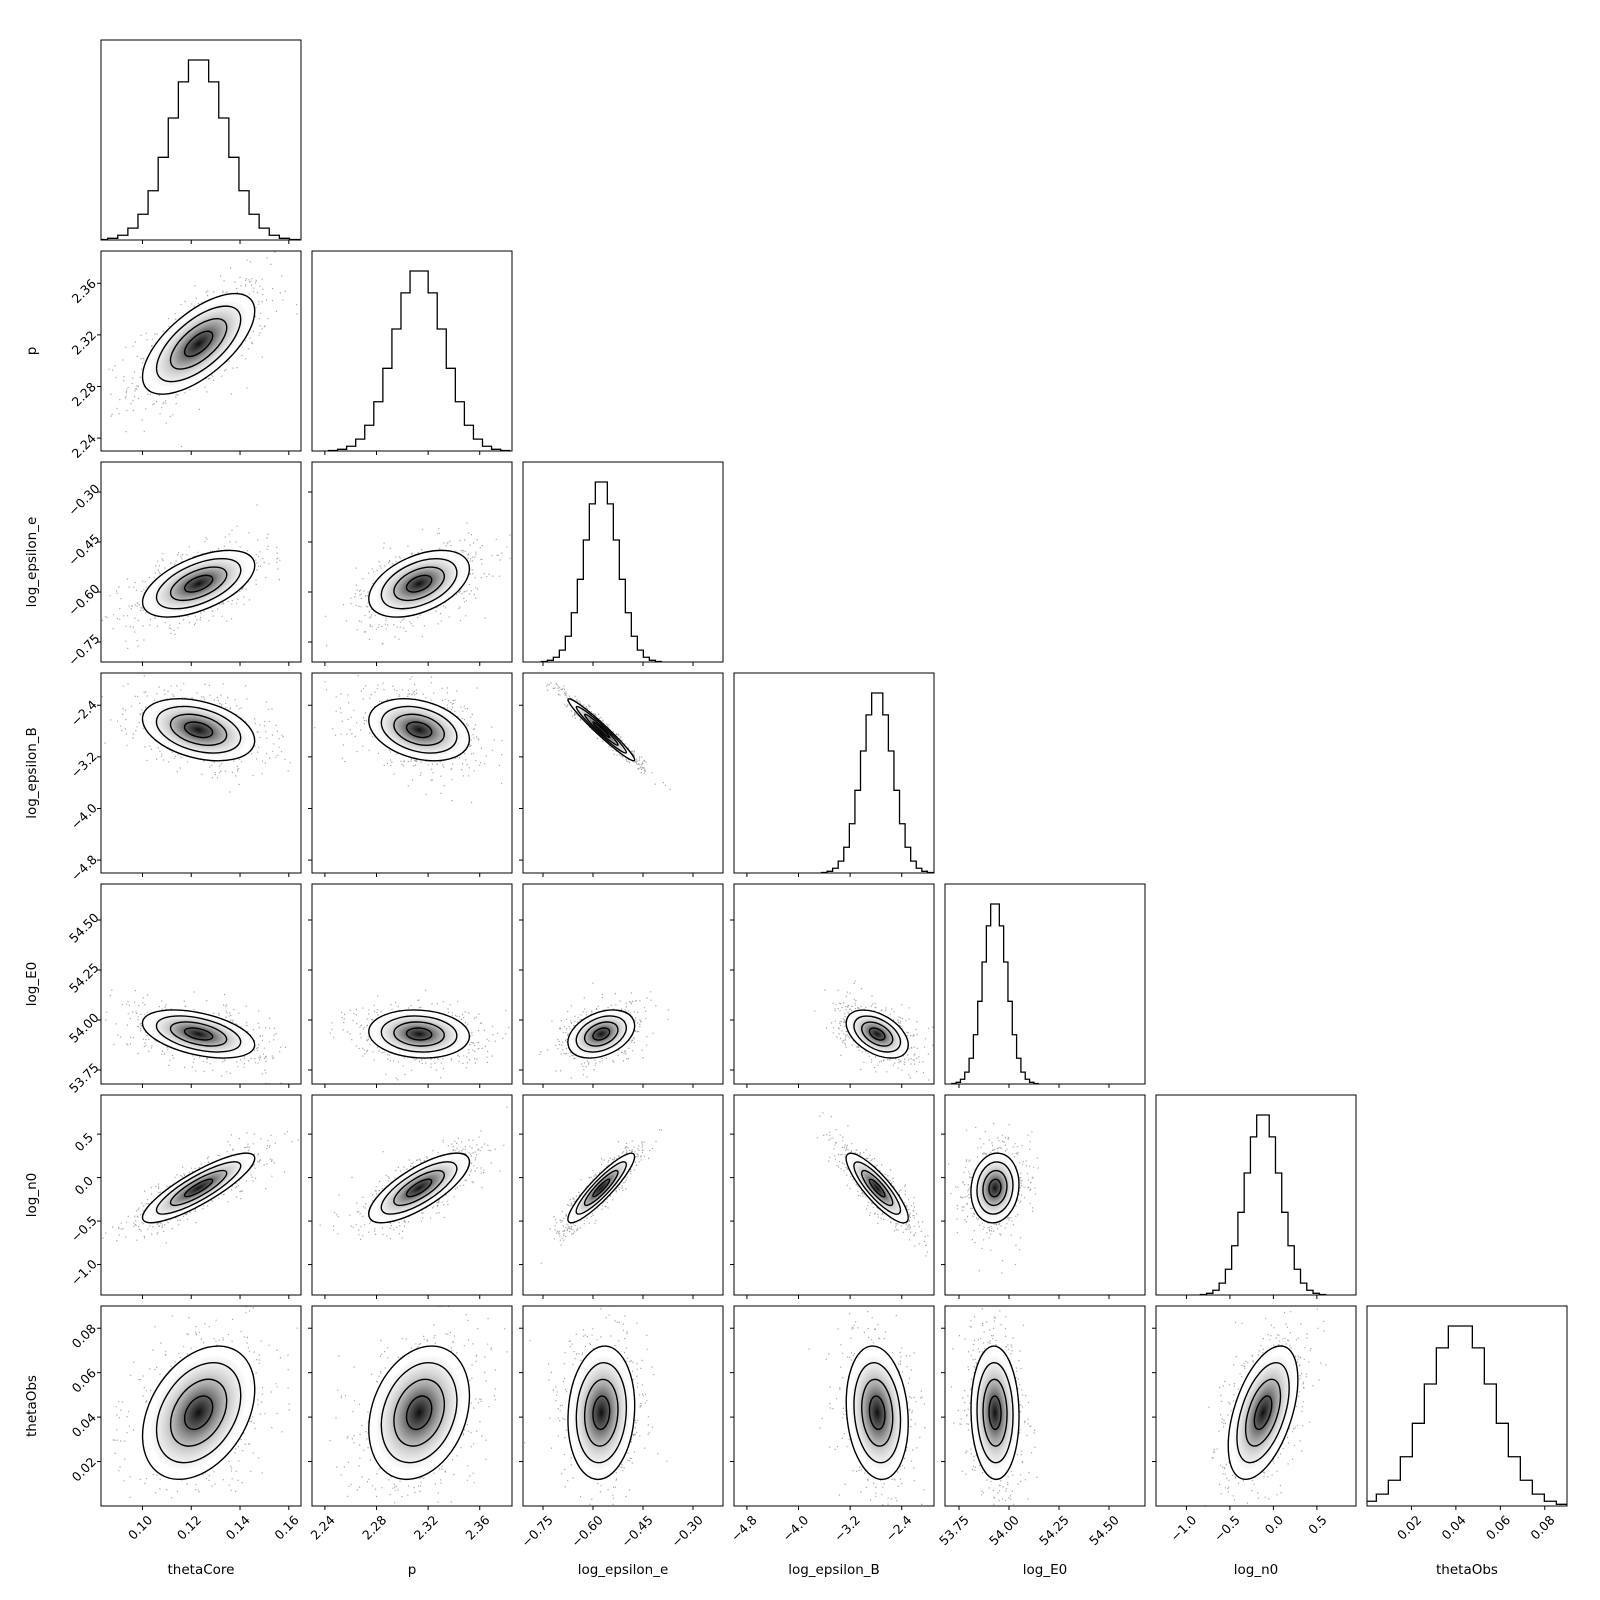 This screenshot has width=1600, height=1600. What do you see at coordinates (1043, 1196) in the screenshot?
I see `panel-log_n0-vs-log_E0` at bounding box center [1043, 1196].